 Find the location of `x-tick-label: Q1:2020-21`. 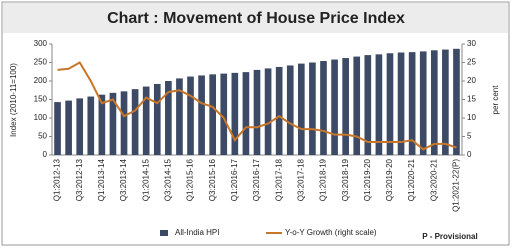

x-tick-label: Q1:2020-21 is located at coordinates (411, 179).